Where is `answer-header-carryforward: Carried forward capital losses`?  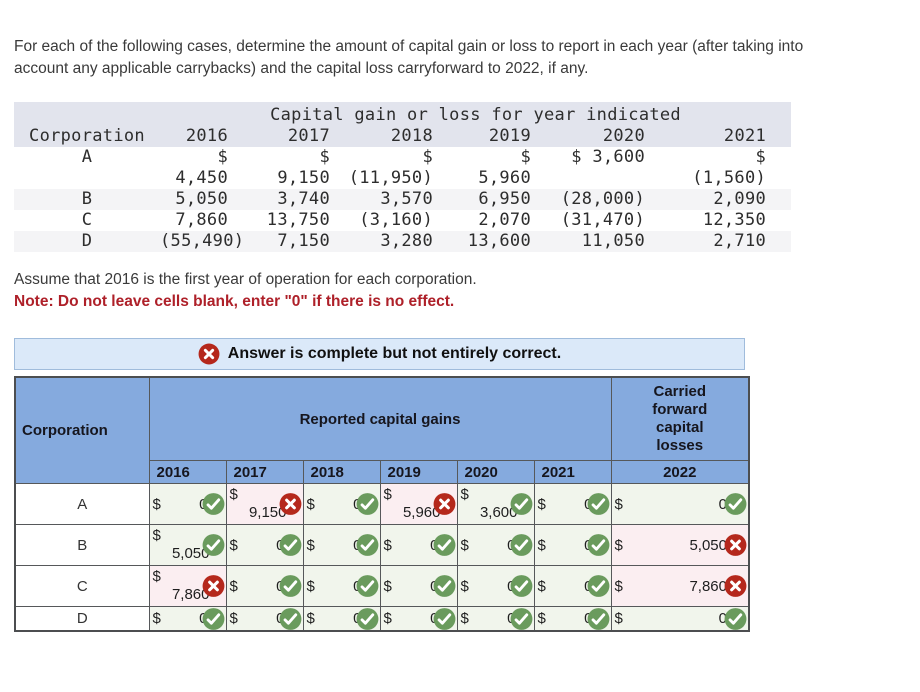
answer-header-carryforward: Carried forward capital losses is located at coordinates (680, 418).